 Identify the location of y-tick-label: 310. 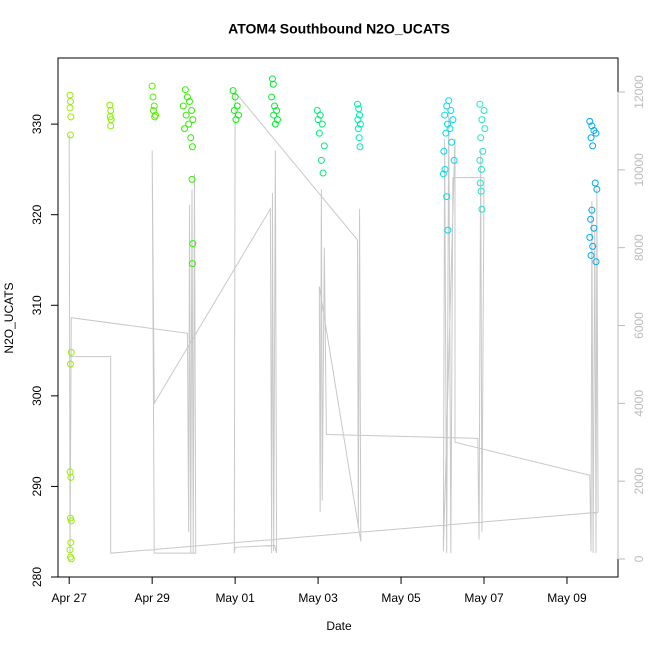
(37, 305).